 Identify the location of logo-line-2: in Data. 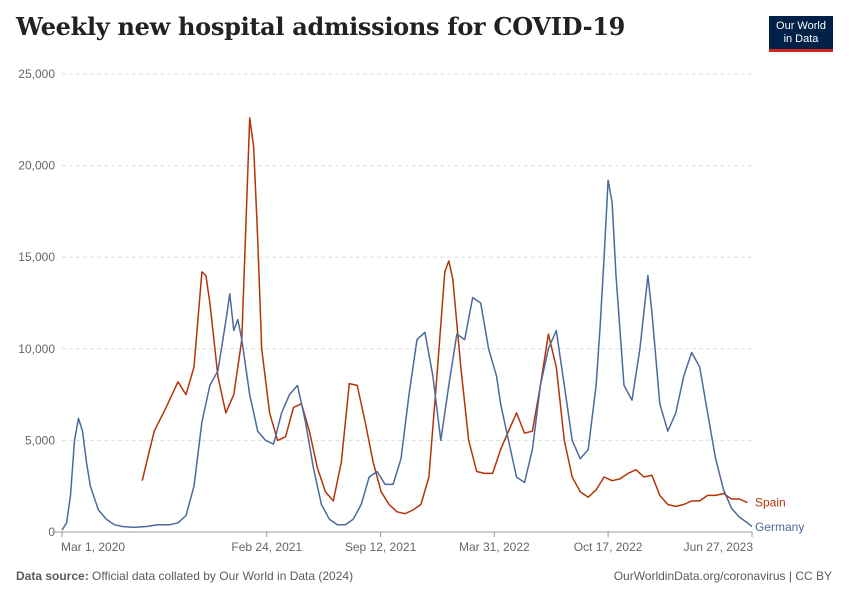
(801, 39).